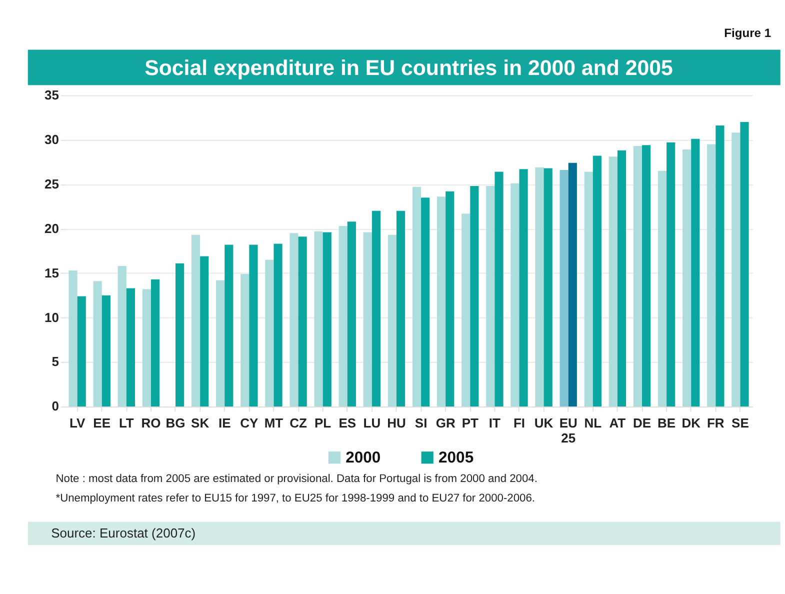  Describe the element at coordinates (642, 422) in the screenshot. I see `x-tick-label: DE` at that location.